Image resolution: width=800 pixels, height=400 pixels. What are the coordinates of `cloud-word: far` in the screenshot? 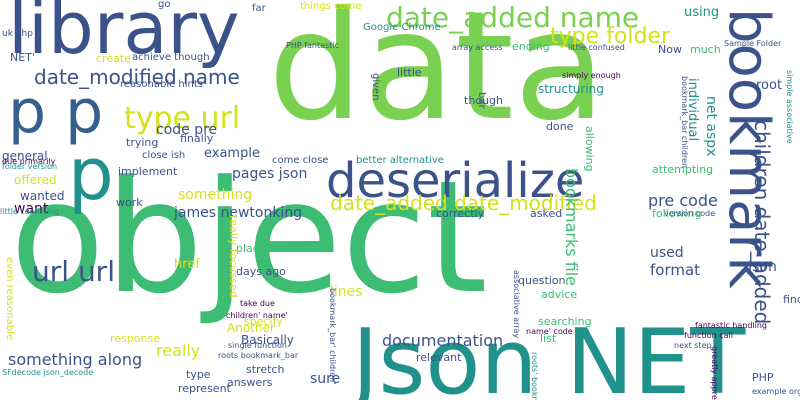 It's located at (259, 8).